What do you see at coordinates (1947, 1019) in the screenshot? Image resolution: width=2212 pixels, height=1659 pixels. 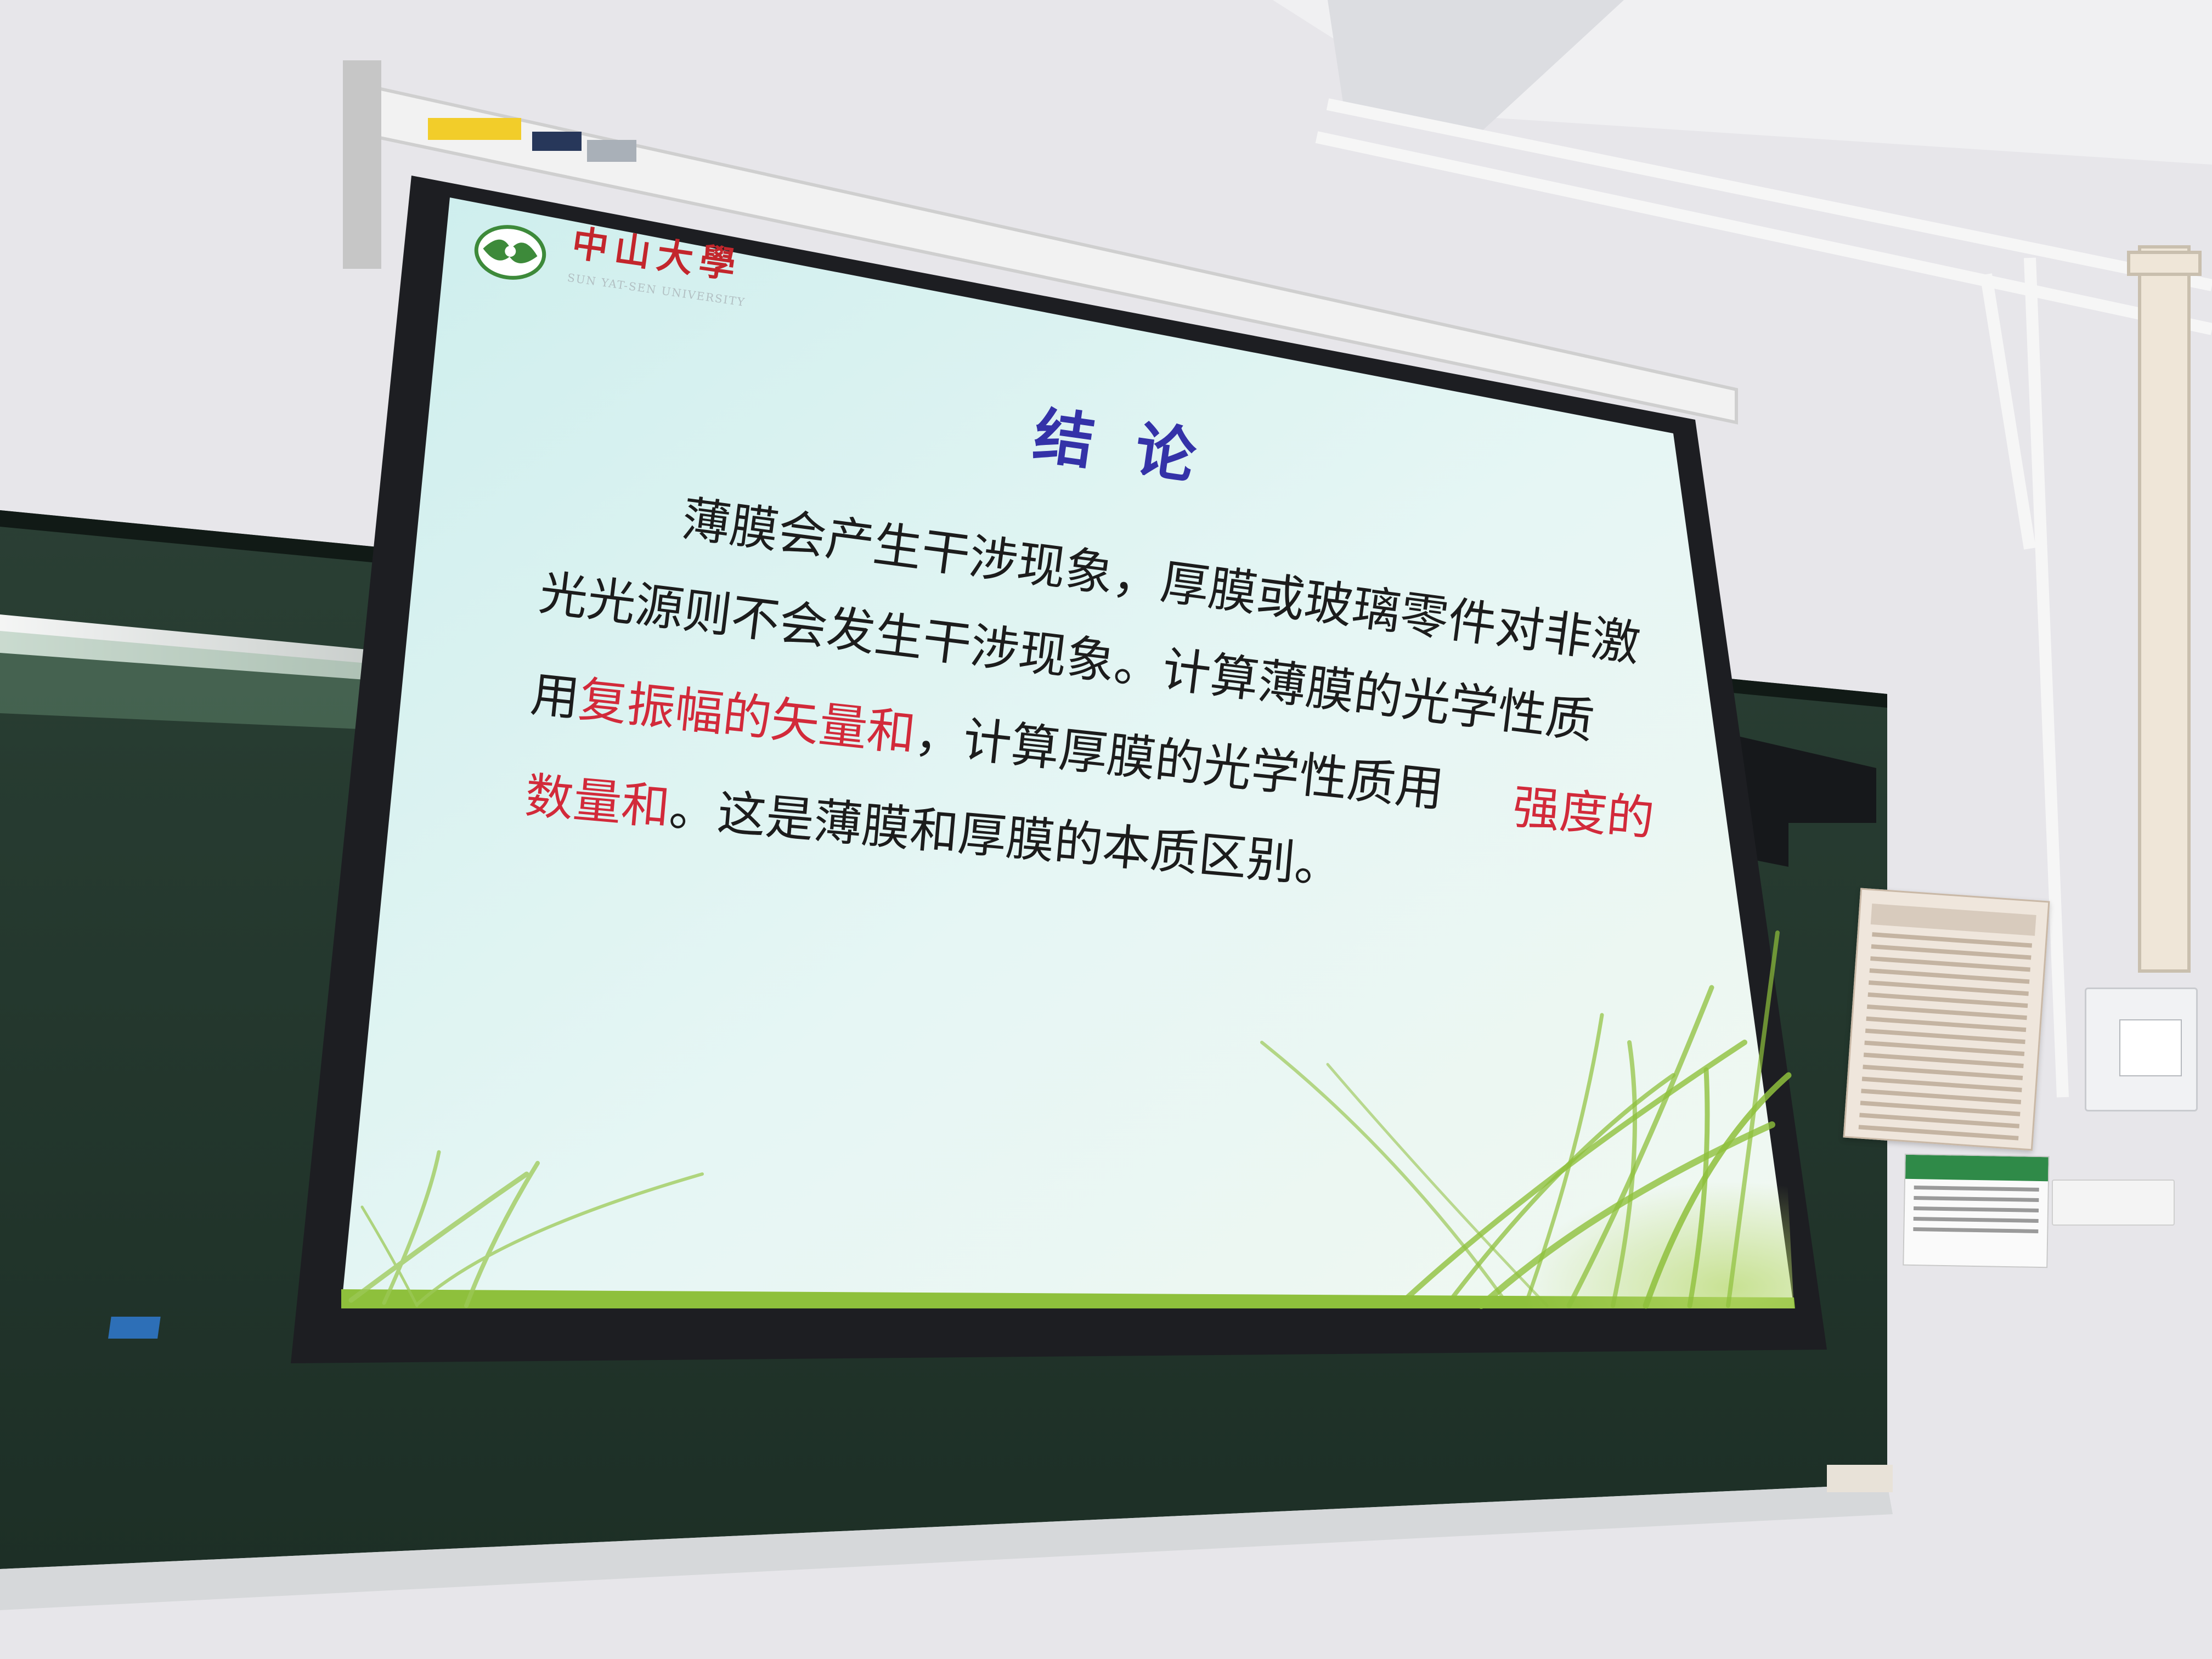 I see `wall-notice-card` at bounding box center [1947, 1019].